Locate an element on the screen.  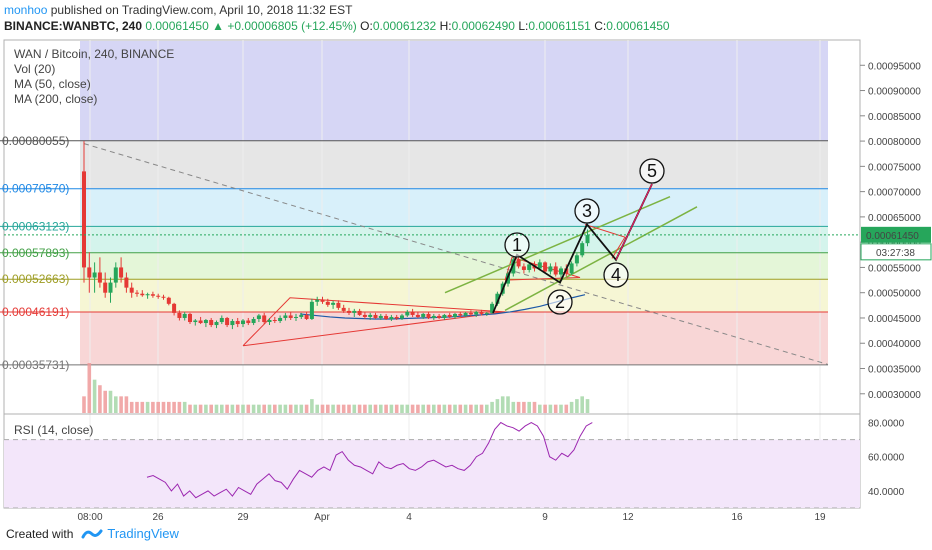
rsi-tick-label: 80.0000 is located at coordinates (886, 424).